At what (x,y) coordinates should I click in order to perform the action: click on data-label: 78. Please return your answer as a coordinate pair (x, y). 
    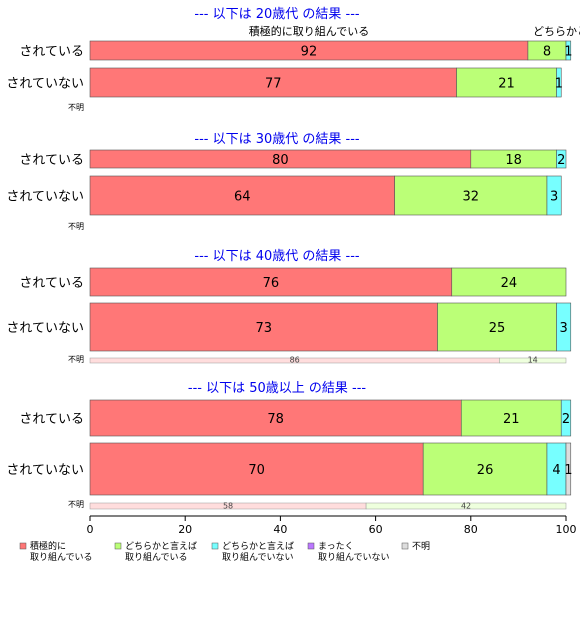
    Looking at the image, I should click on (275, 419).